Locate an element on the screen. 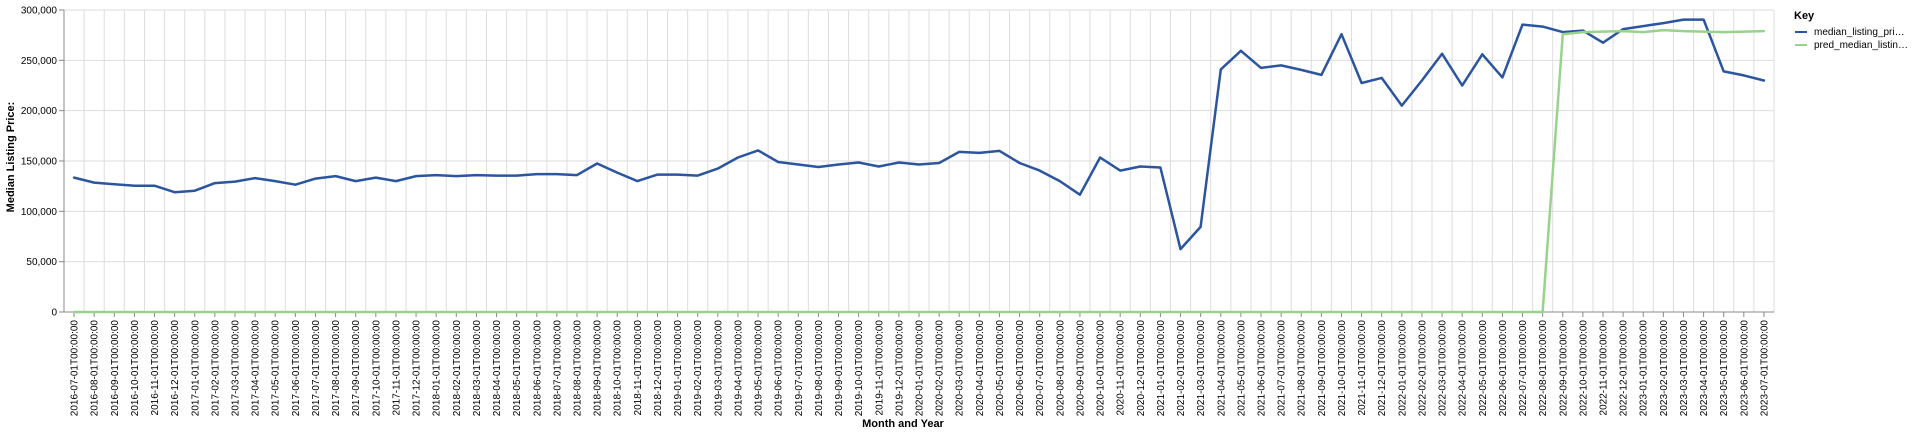 Image resolution: width=1920 pixels, height=439 pixels. x-tick-label: 2022-08-01T00:00:00 is located at coordinates (1543, 368).